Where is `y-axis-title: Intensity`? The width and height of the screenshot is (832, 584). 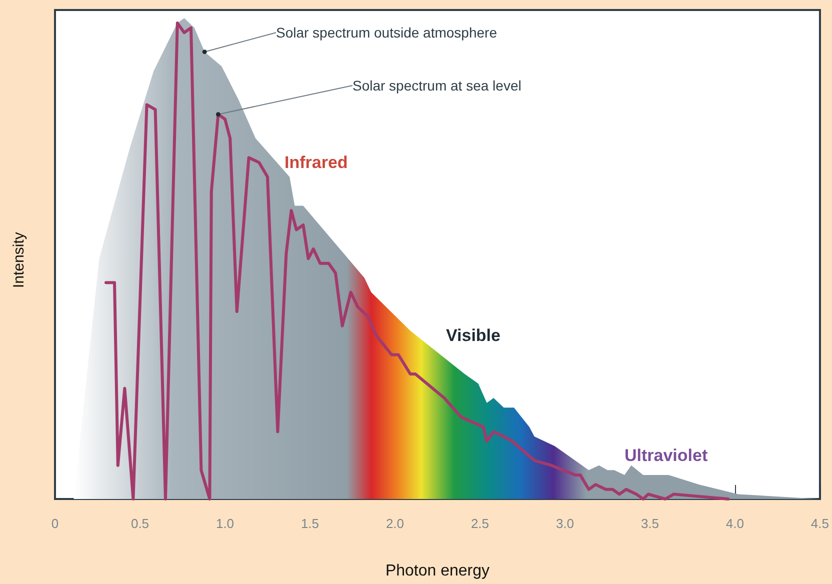
y-axis-title: Intensity is located at coordinates (19, 260).